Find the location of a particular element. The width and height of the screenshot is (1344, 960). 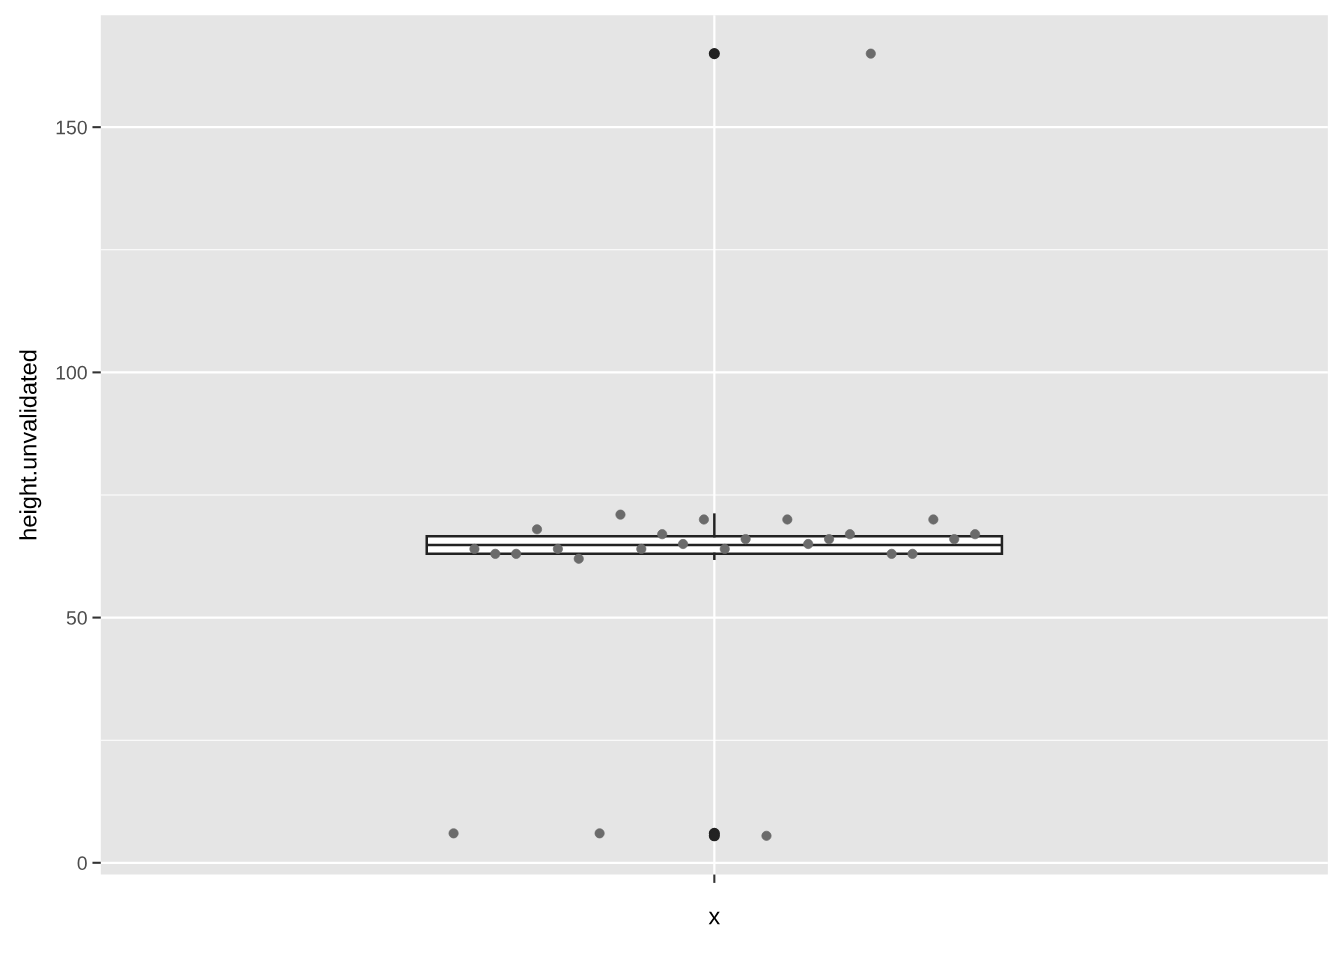

x-axis-title: x is located at coordinates (714, 918).